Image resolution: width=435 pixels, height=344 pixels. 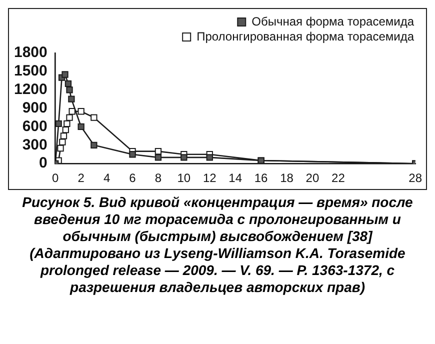 I want to click on x-tick-label: 0, so click(x=56, y=178).